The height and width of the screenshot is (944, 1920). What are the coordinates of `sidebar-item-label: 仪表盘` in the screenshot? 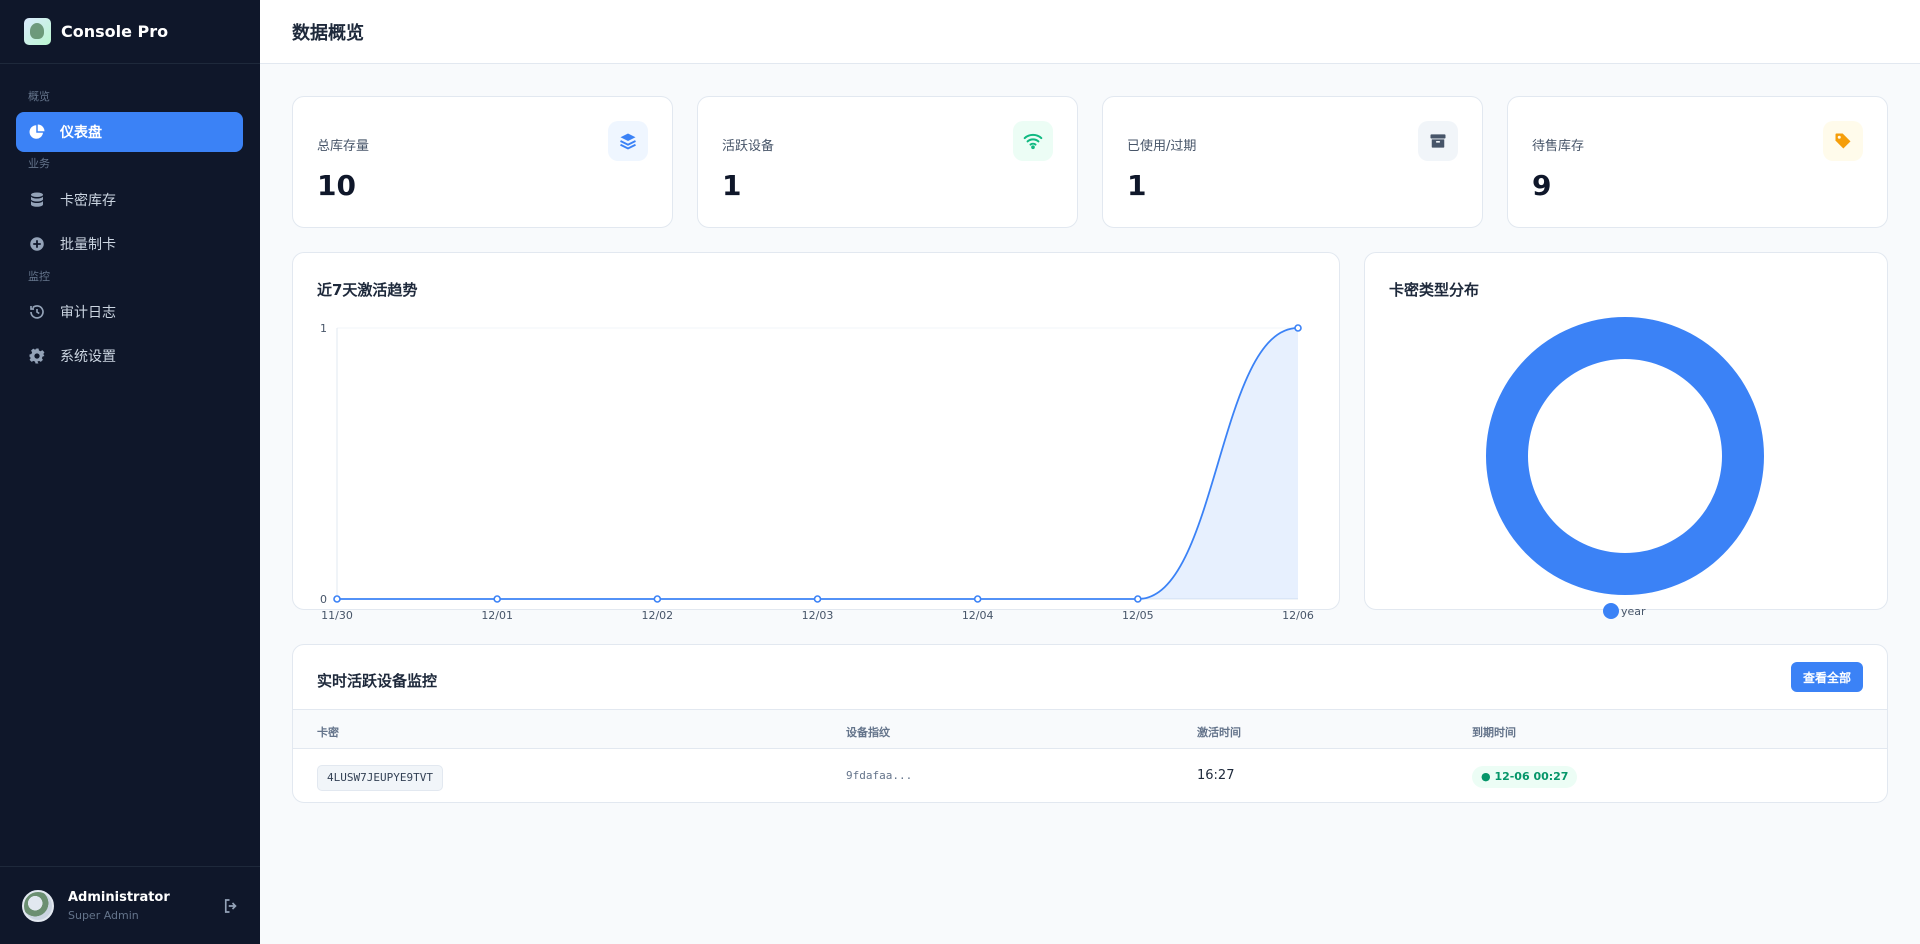 It's located at (81, 133).